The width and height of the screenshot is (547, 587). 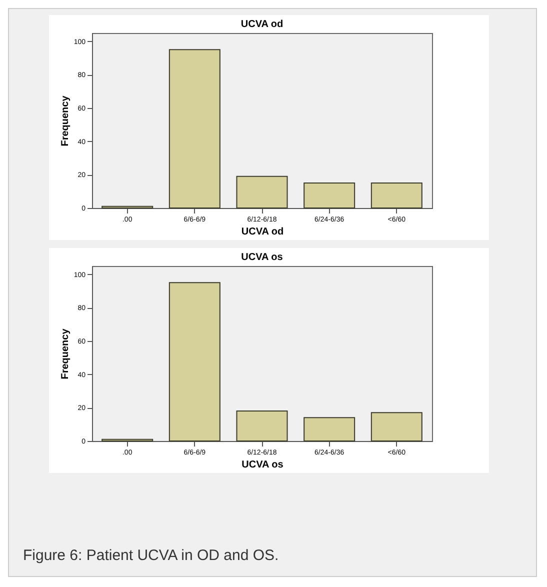 I want to click on caption: Figure 6: Patient UCVA in OD and OS., so click(x=151, y=555).